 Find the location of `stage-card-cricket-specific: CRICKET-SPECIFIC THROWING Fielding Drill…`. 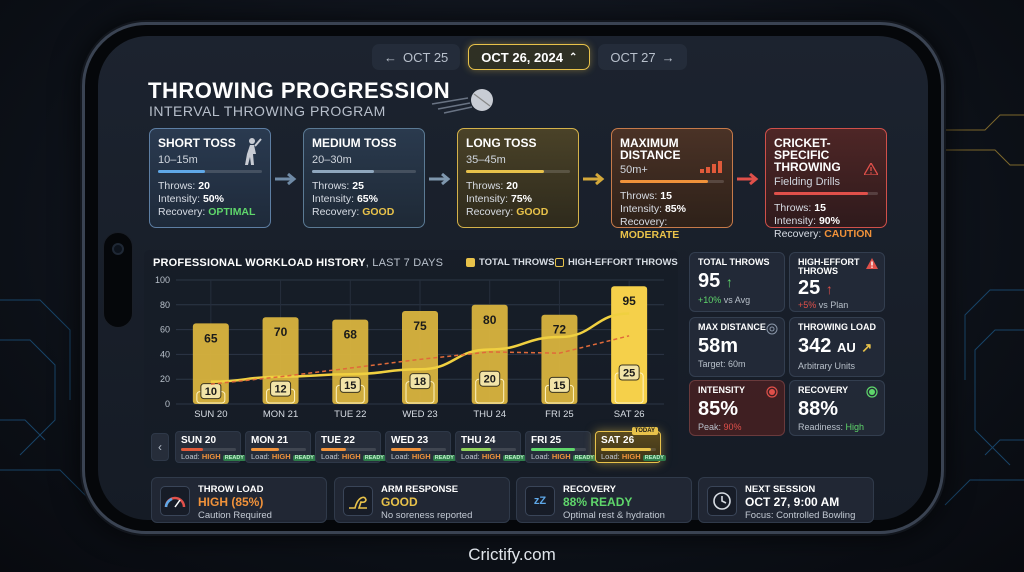

stage-card-cricket-specific: CRICKET-SPECIFIC THROWING Fielding Drill… is located at coordinates (826, 184).